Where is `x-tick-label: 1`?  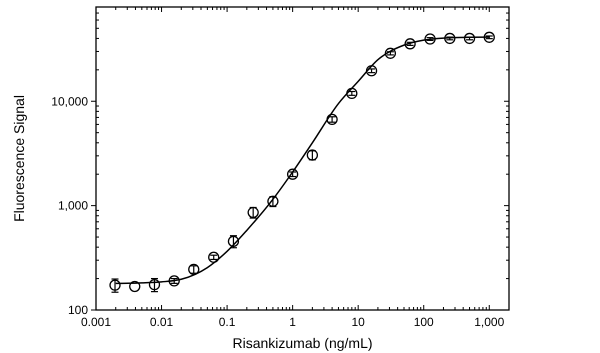 x-tick-label: 1 is located at coordinates (292, 322).